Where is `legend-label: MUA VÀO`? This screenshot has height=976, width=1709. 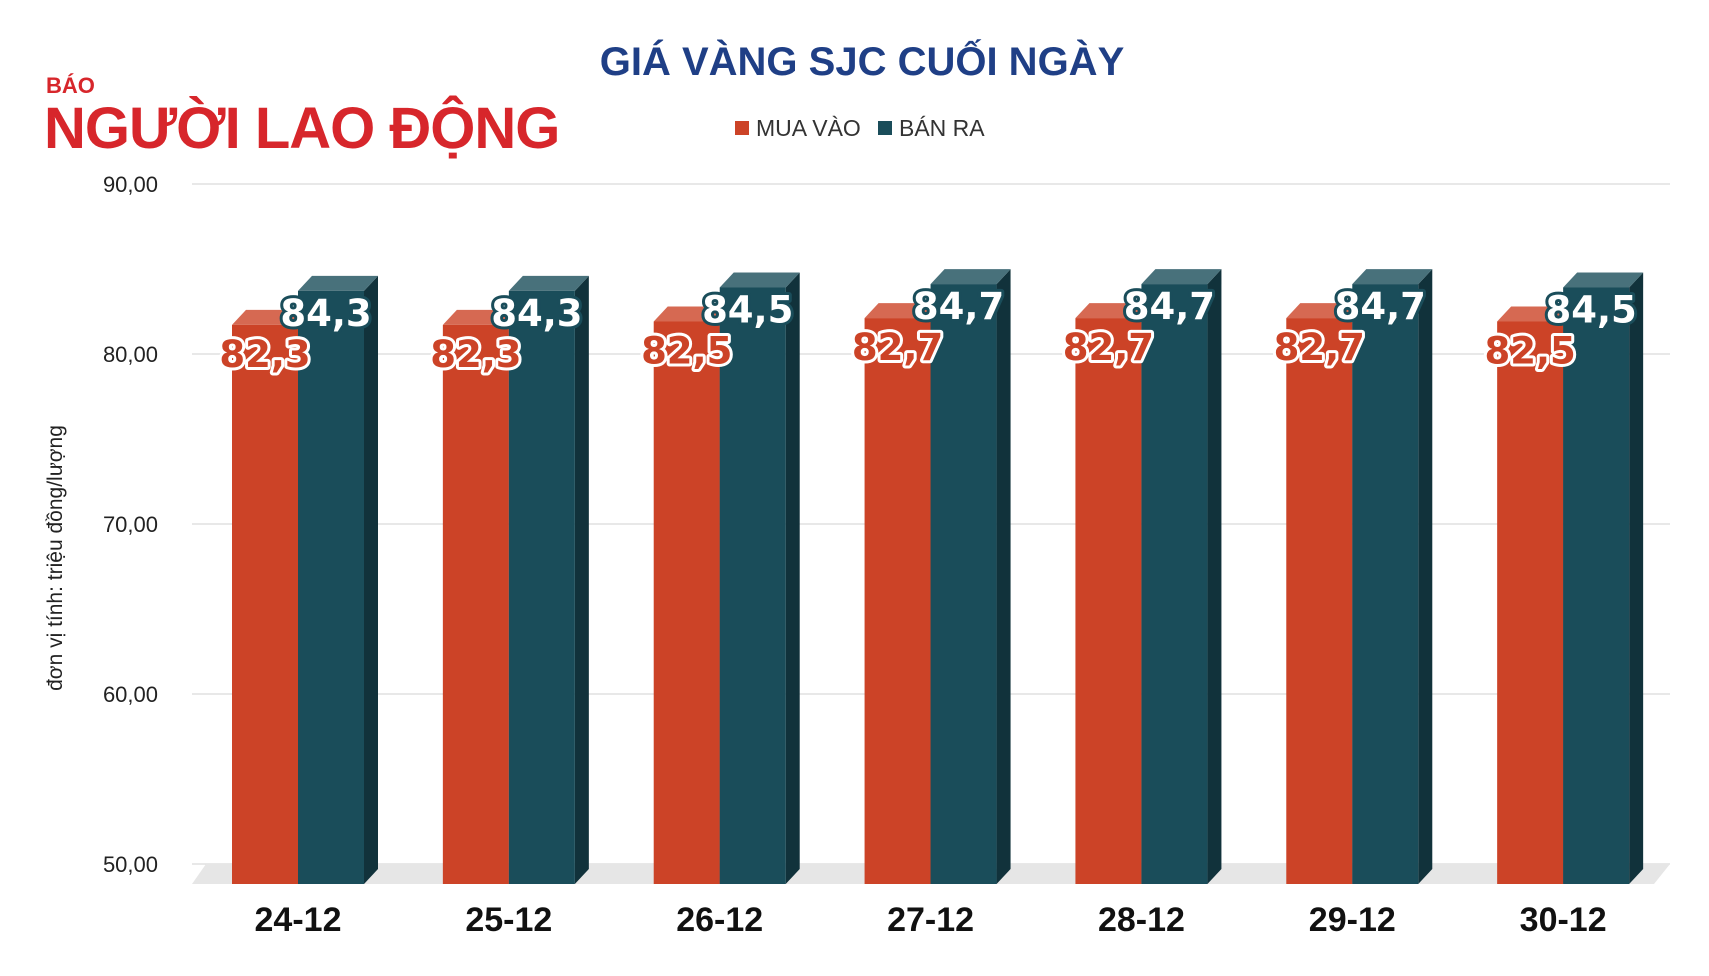 legend-label: MUA VÀO is located at coordinates (808, 128).